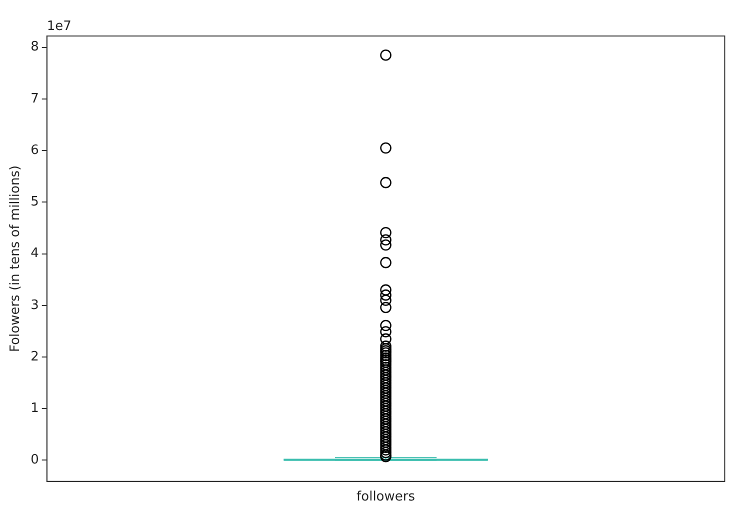 The height and width of the screenshot is (512, 731). I want to click on text: 1e7, so click(59, 26).